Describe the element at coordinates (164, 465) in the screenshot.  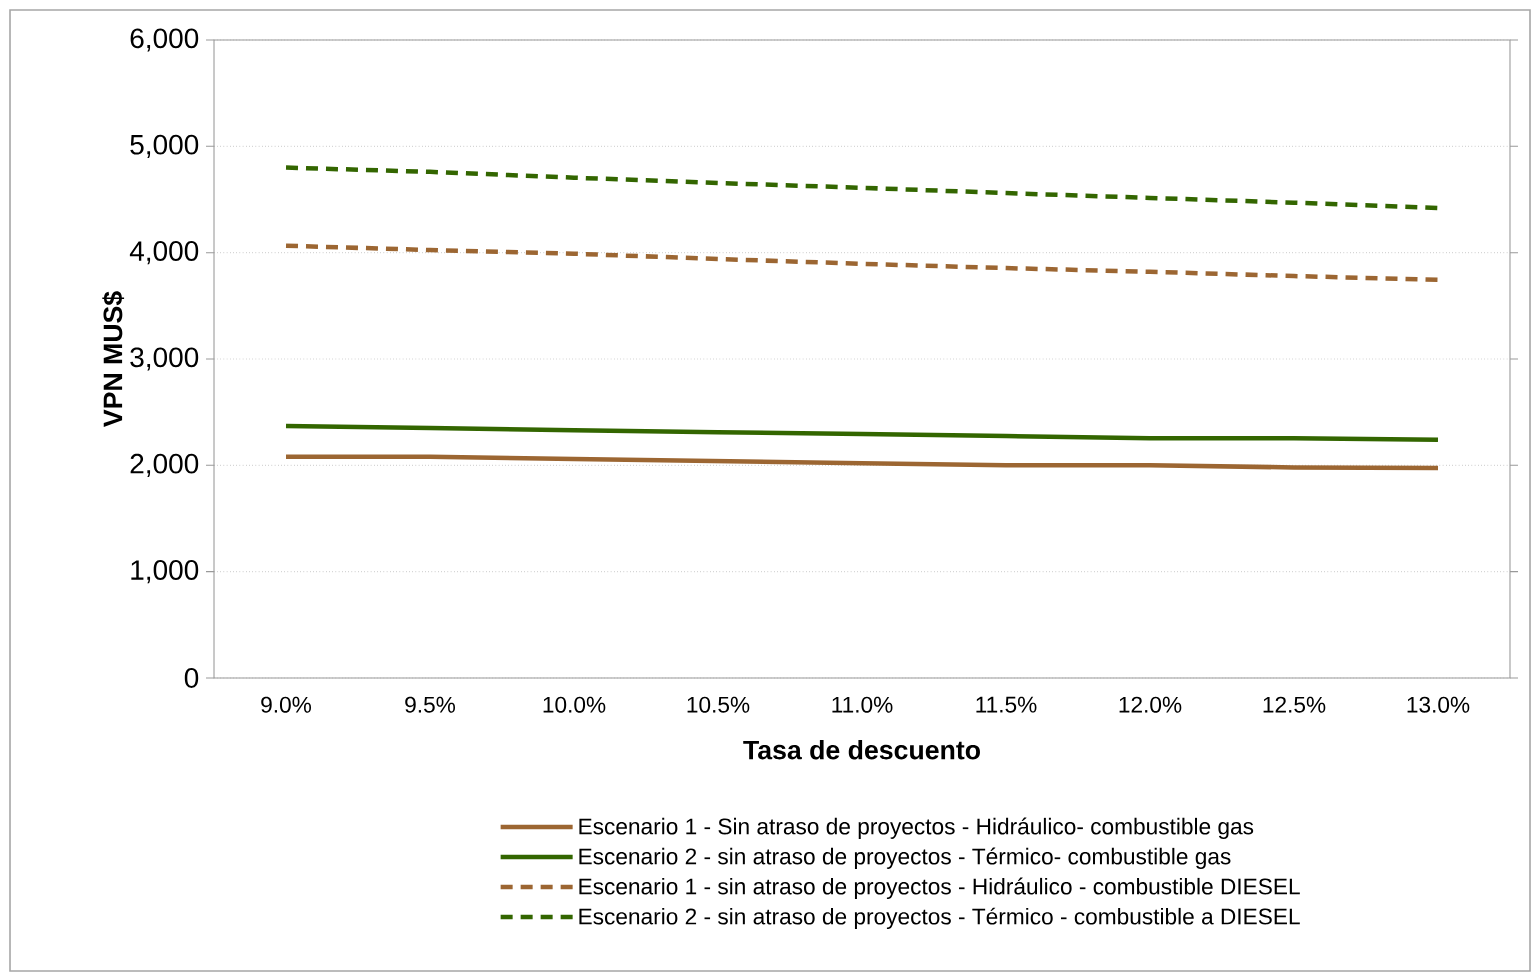
I see `y-tick-label: 2,000` at that location.